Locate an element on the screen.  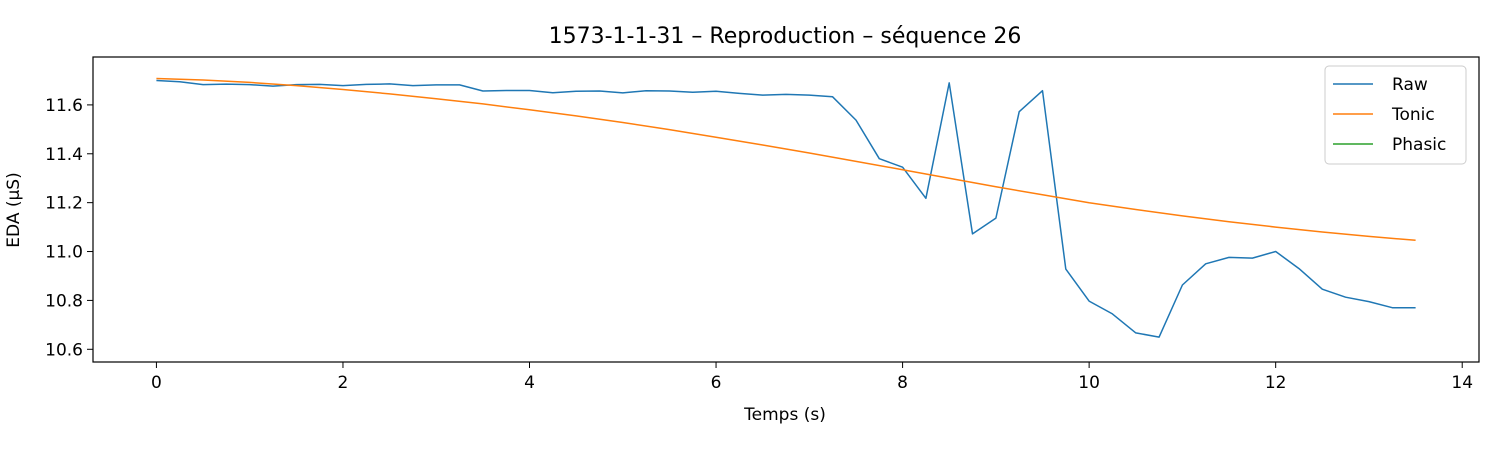
y-axis-label: EDA (µS) is located at coordinates (14, 209).